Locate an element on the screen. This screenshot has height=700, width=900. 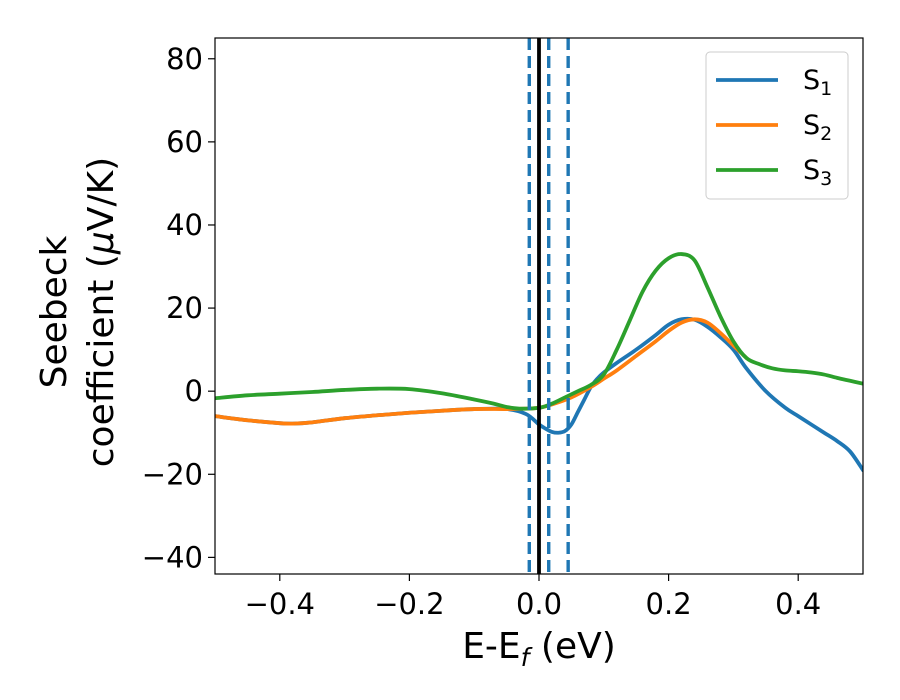
y-axis-ticks: −40 −20 0 20 40 60 80 is located at coordinates (178, 308).